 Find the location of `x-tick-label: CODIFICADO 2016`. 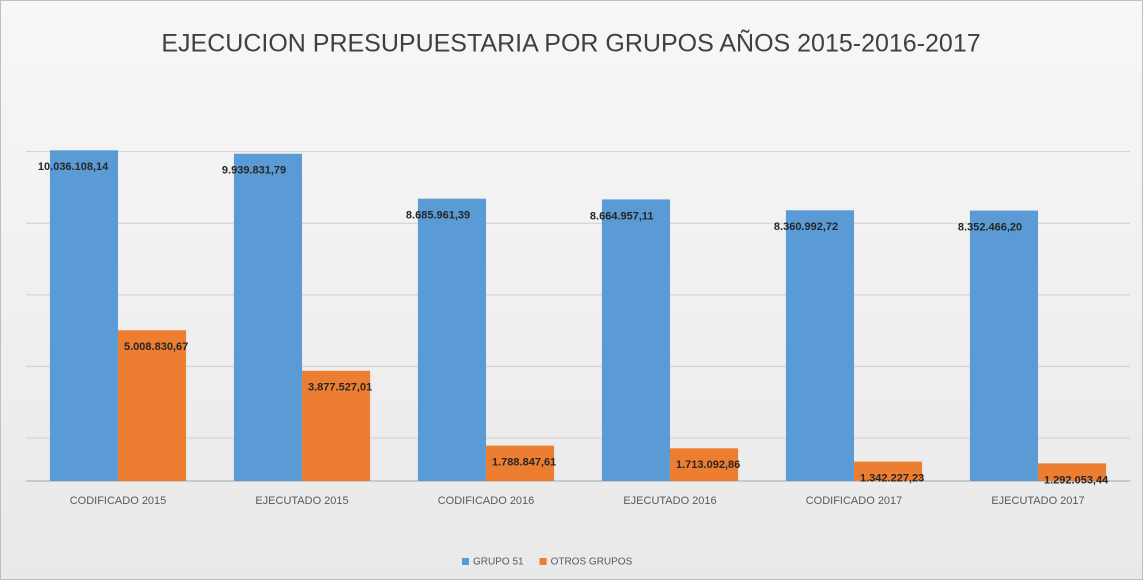

x-tick-label: CODIFICADO 2016 is located at coordinates (486, 501).